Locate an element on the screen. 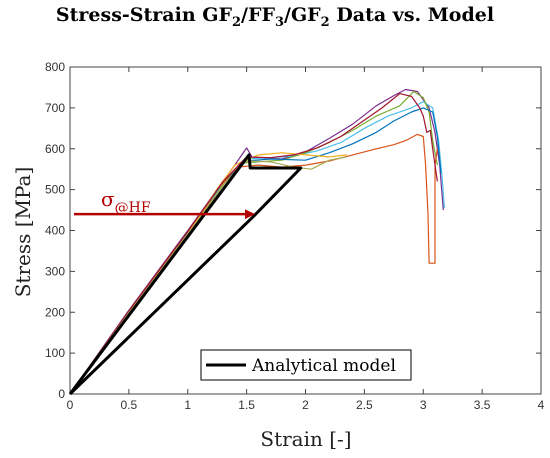  title-part: /FF is located at coordinates (258, 15).